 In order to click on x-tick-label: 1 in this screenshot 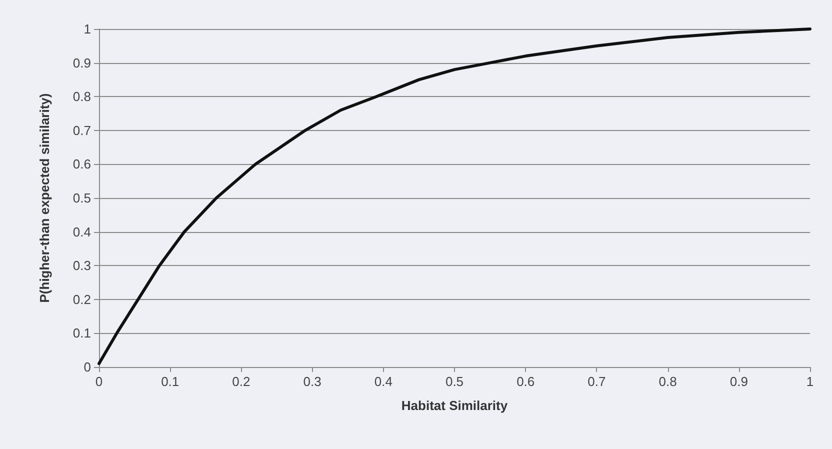, I will do `click(810, 381)`.